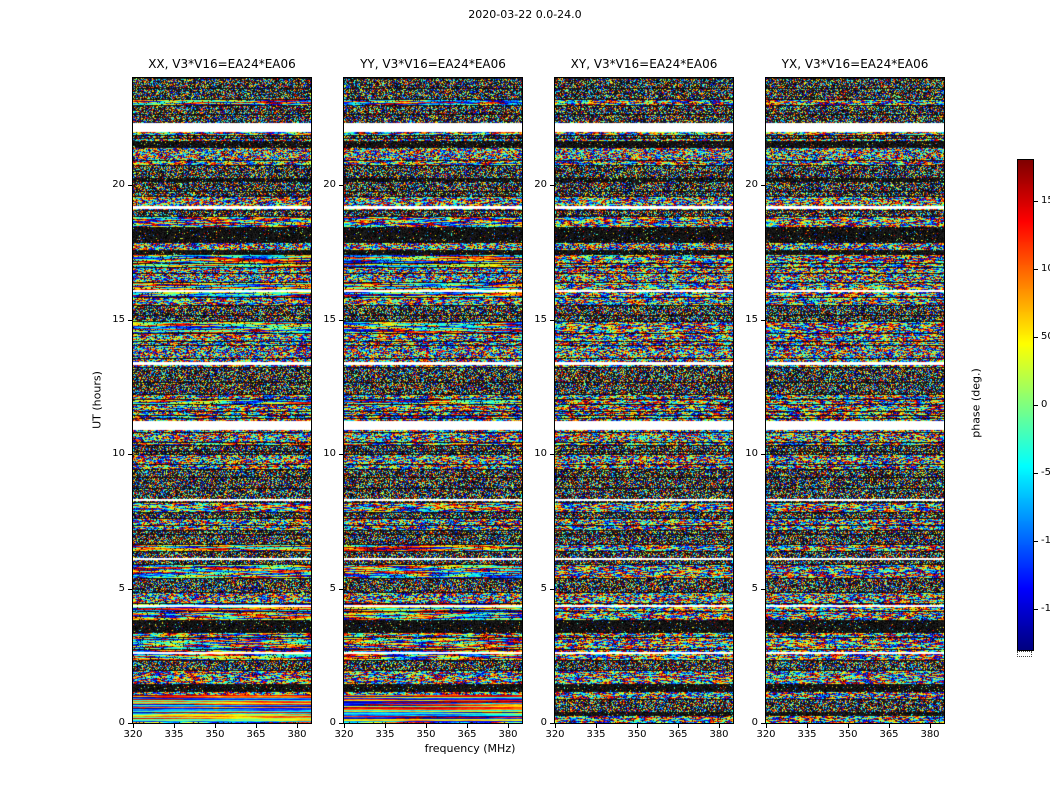  I want to click on colorbar-gradient, so click(1025, 405).